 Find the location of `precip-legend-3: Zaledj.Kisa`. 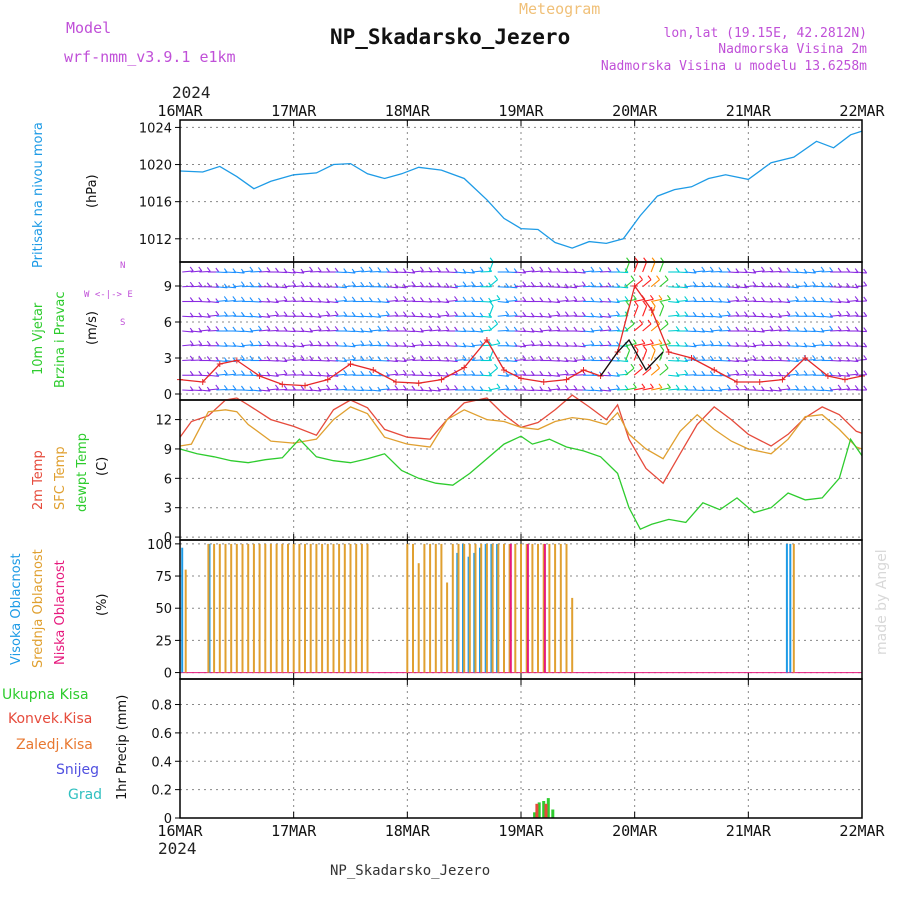

precip-legend-3: Zaledj.Kisa is located at coordinates (54, 745).